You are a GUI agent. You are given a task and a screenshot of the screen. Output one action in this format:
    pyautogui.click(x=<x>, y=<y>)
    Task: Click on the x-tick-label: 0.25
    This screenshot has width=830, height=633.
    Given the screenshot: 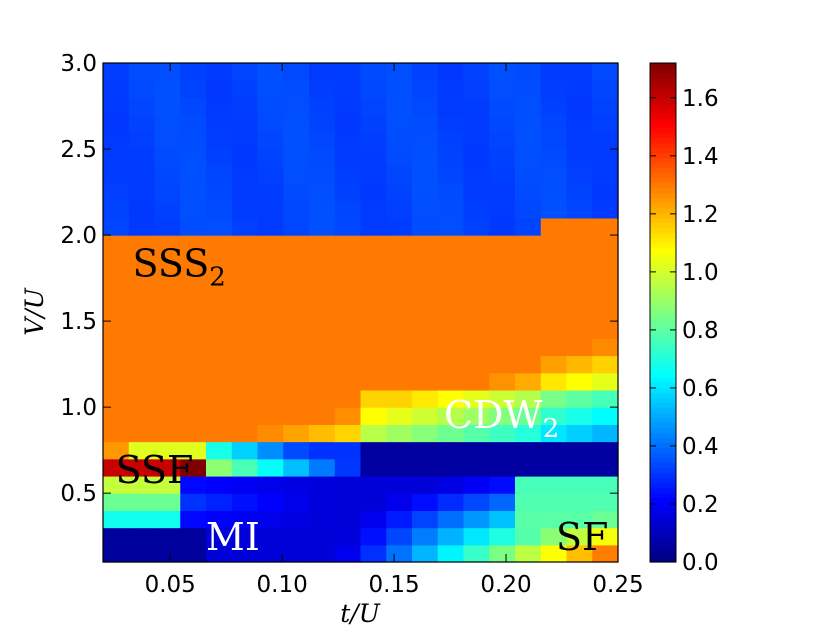 What is the action you would take?
    pyautogui.click(x=617, y=585)
    